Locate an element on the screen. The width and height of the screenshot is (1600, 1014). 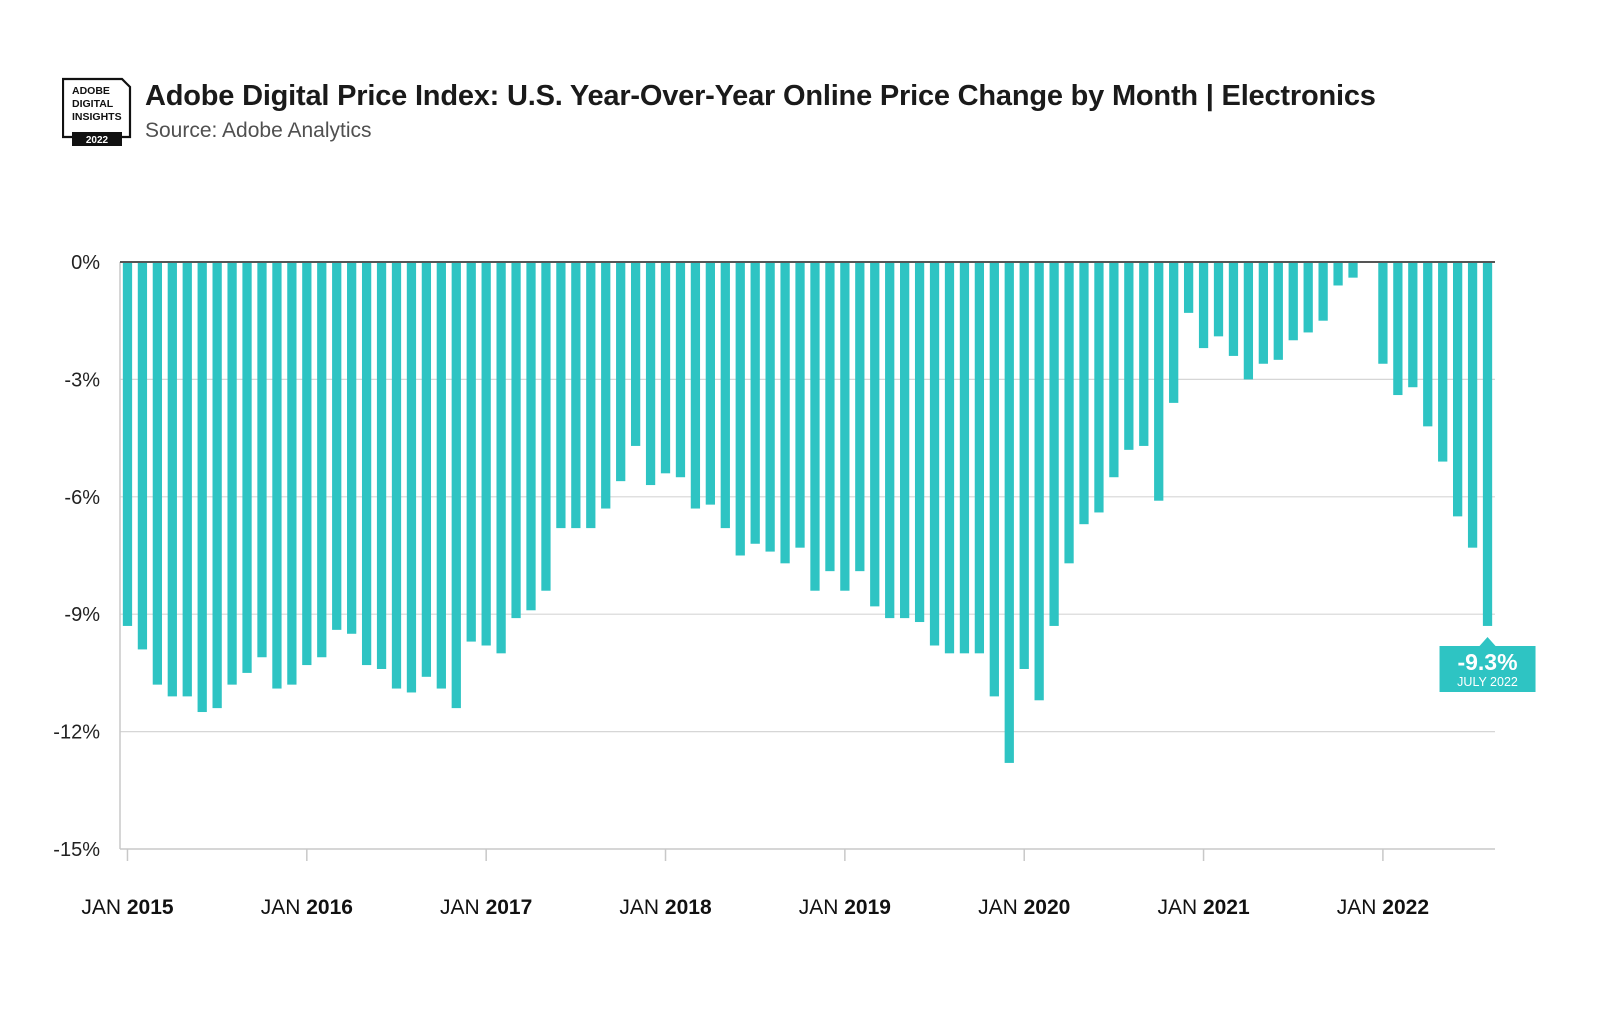
y-tick-label: -3% is located at coordinates (82, 380).